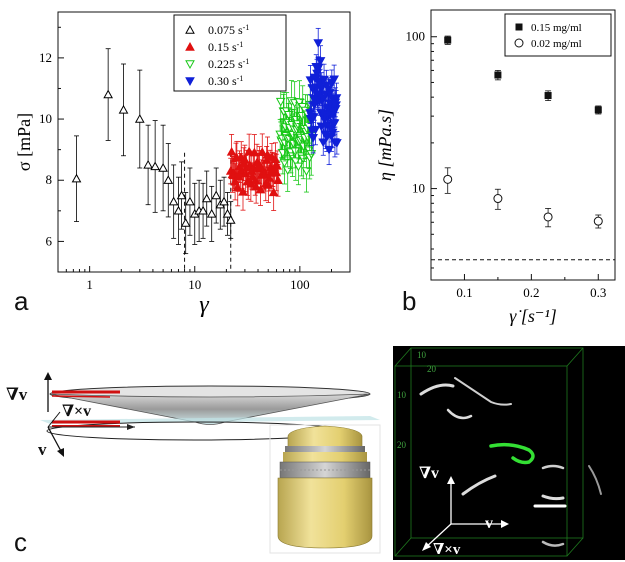 The image size is (625, 562). Describe the element at coordinates (432, 369) in the screenshot. I see `scale-label-top-2: 20` at that location.